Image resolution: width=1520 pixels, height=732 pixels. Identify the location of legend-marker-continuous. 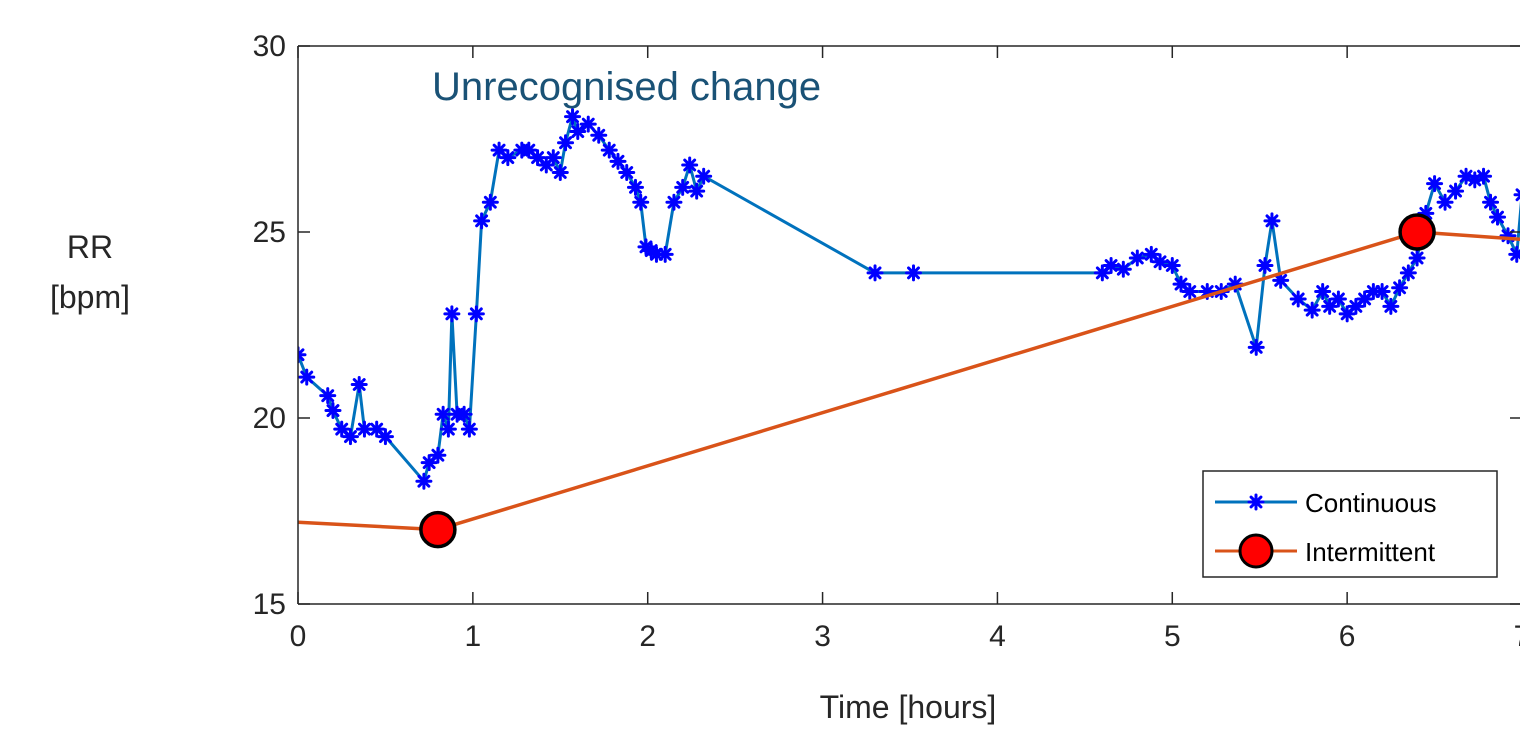
(1256, 502).